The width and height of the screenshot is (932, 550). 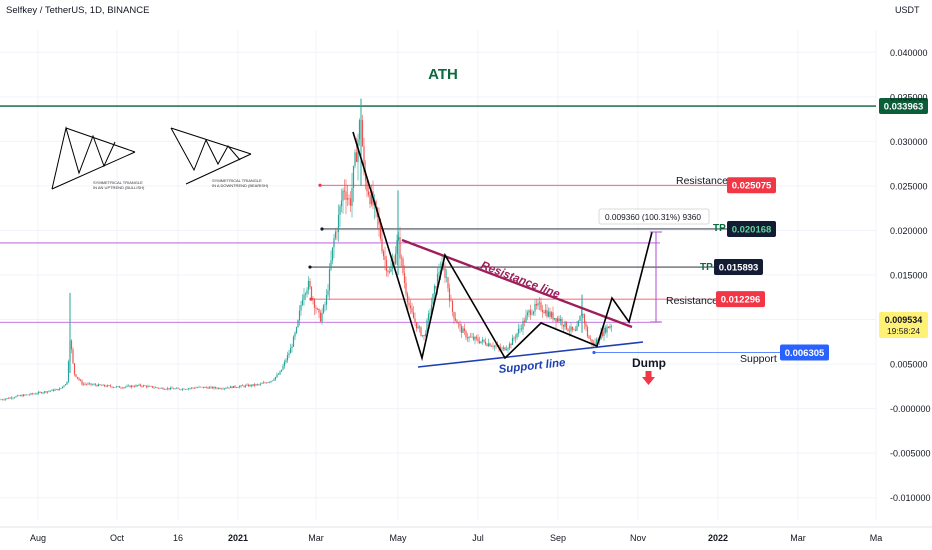 What do you see at coordinates (909, 97) in the screenshot?
I see `y-tick-label: 0.035000` at bounding box center [909, 97].